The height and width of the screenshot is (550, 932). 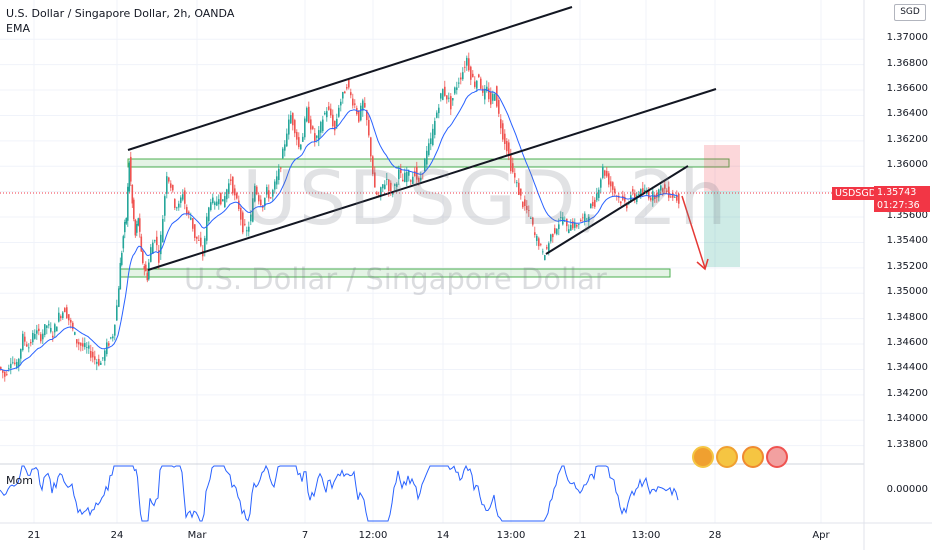 I want to click on time-tick-label: 13:00, so click(x=646, y=535).